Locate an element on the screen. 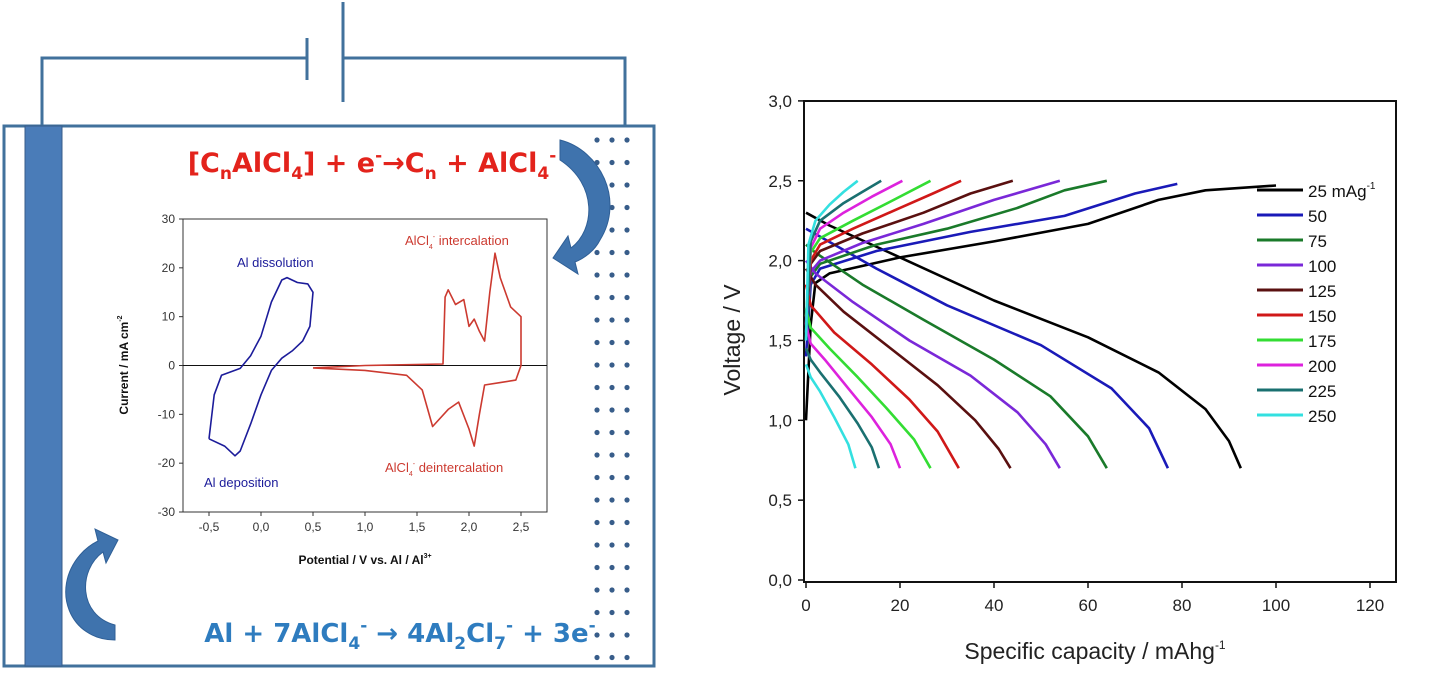  cv-x-axis-label: Potential / V vs. Al / Al3+ is located at coordinates (364, 560).